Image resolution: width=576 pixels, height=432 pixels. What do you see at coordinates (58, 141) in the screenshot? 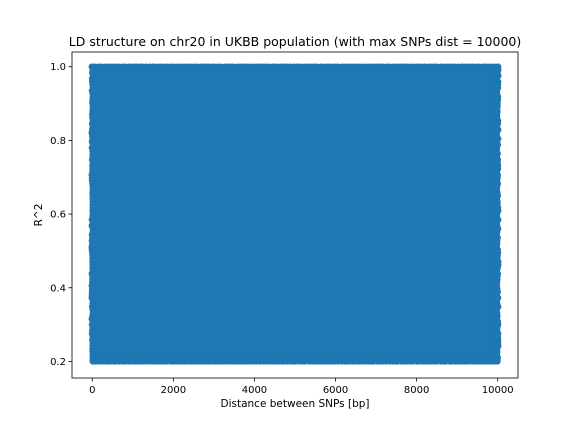
I see `y-tick-label: 0.8` at bounding box center [58, 141].